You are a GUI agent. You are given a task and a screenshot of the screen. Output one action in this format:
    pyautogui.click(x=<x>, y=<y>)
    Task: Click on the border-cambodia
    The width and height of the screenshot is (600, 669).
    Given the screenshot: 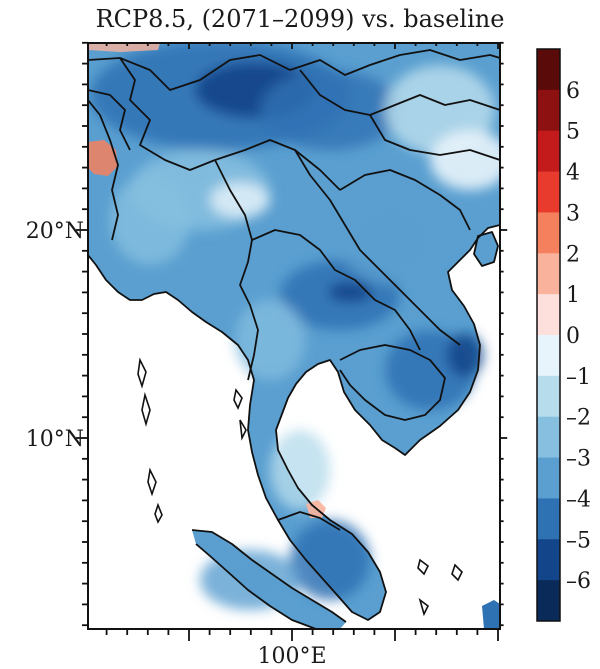 What is the action you would take?
    pyautogui.click(x=392, y=382)
    